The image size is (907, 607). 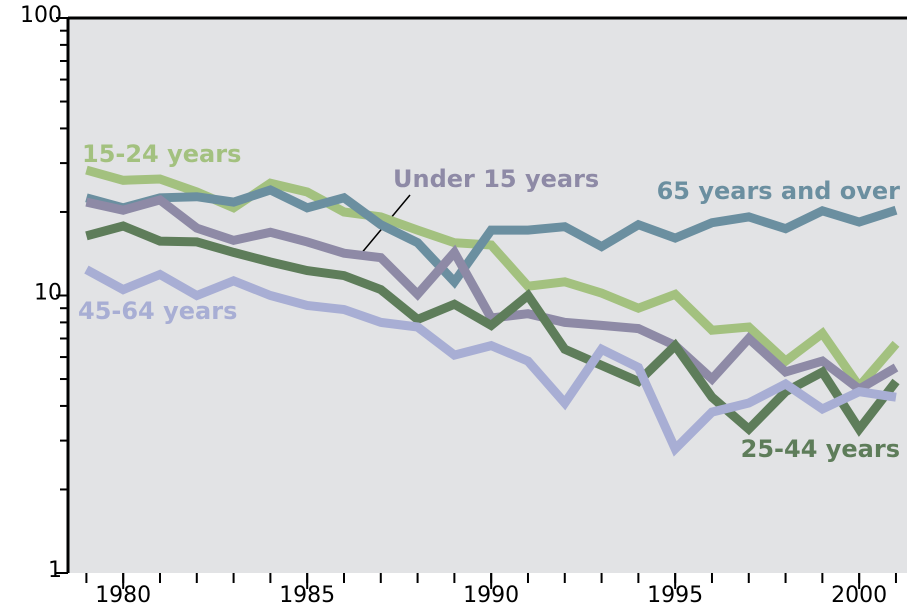 What do you see at coordinates (496, 179) in the screenshot?
I see `series-label: Under 15 years` at bounding box center [496, 179].